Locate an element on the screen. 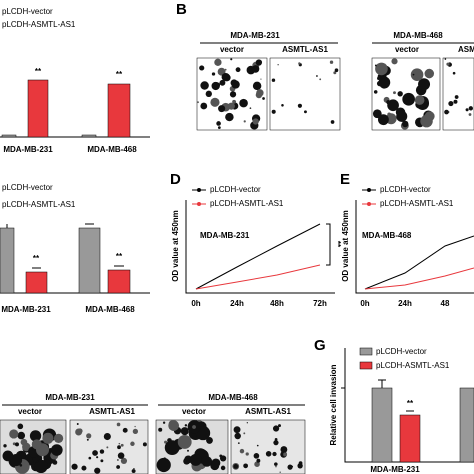 The height and width of the screenshot is (474, 474). y-axis-label: Relative cell invasion is located at coordinates (333, 404).